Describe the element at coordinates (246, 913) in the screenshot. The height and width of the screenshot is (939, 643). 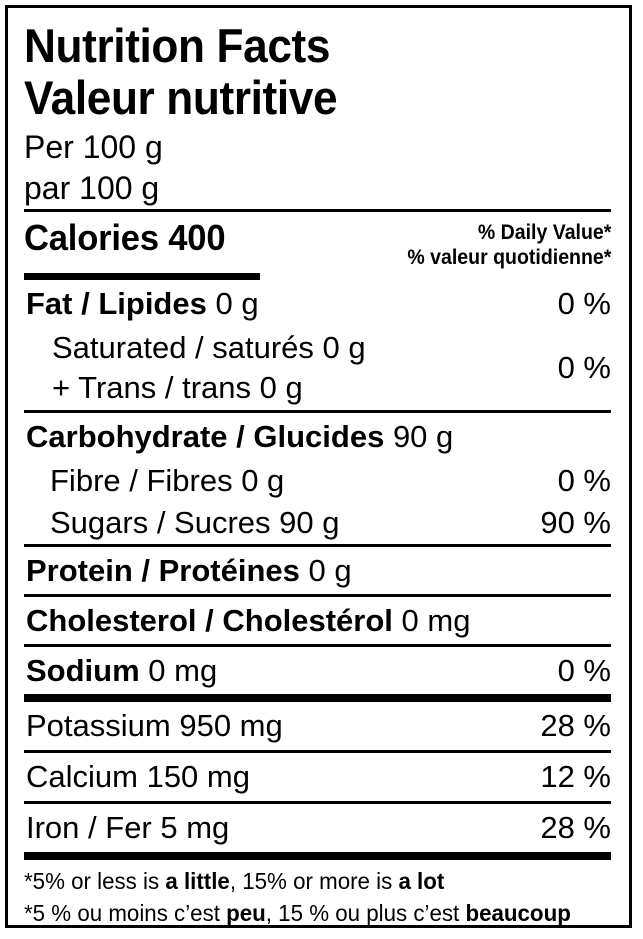
I see `footnote-fr-bold1: peu` at that location.